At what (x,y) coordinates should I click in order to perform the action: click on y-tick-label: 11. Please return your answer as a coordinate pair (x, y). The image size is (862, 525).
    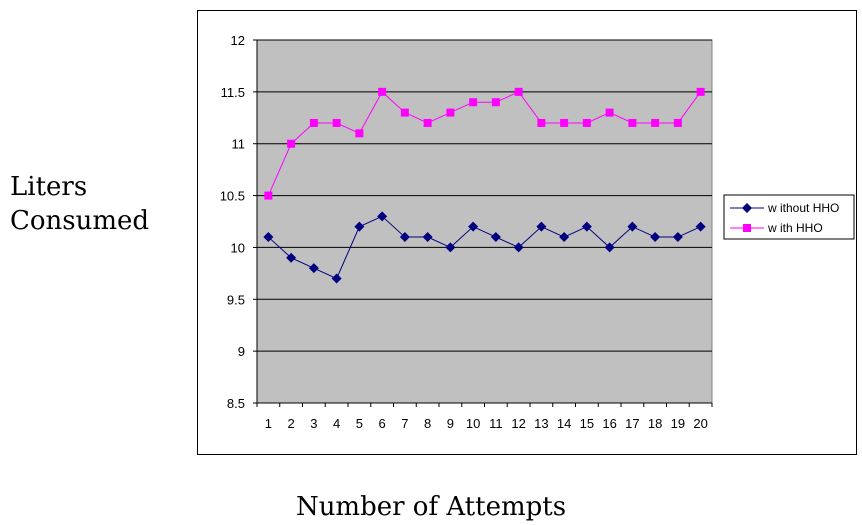
    Looking at the image, I should click on (239, 144).